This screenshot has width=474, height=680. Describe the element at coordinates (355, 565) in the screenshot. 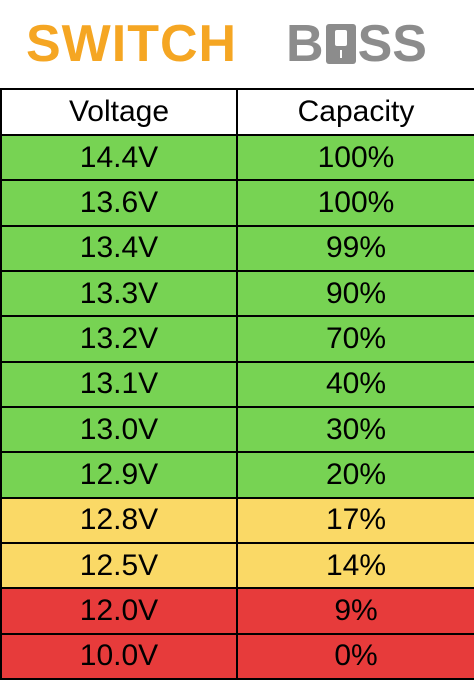

I see `capacity-cell: 14%` at that location.